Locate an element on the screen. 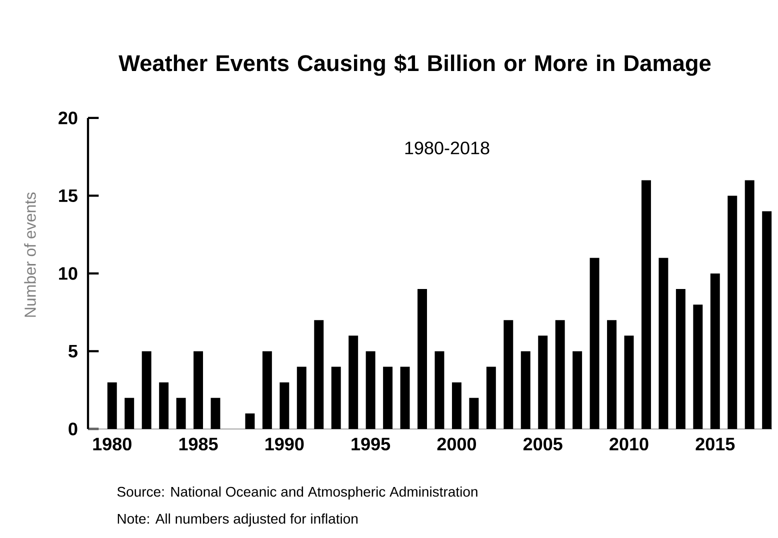 This screenshot has height=538, width=778. text: 1980-2018 is located at coordinates (447, 148).